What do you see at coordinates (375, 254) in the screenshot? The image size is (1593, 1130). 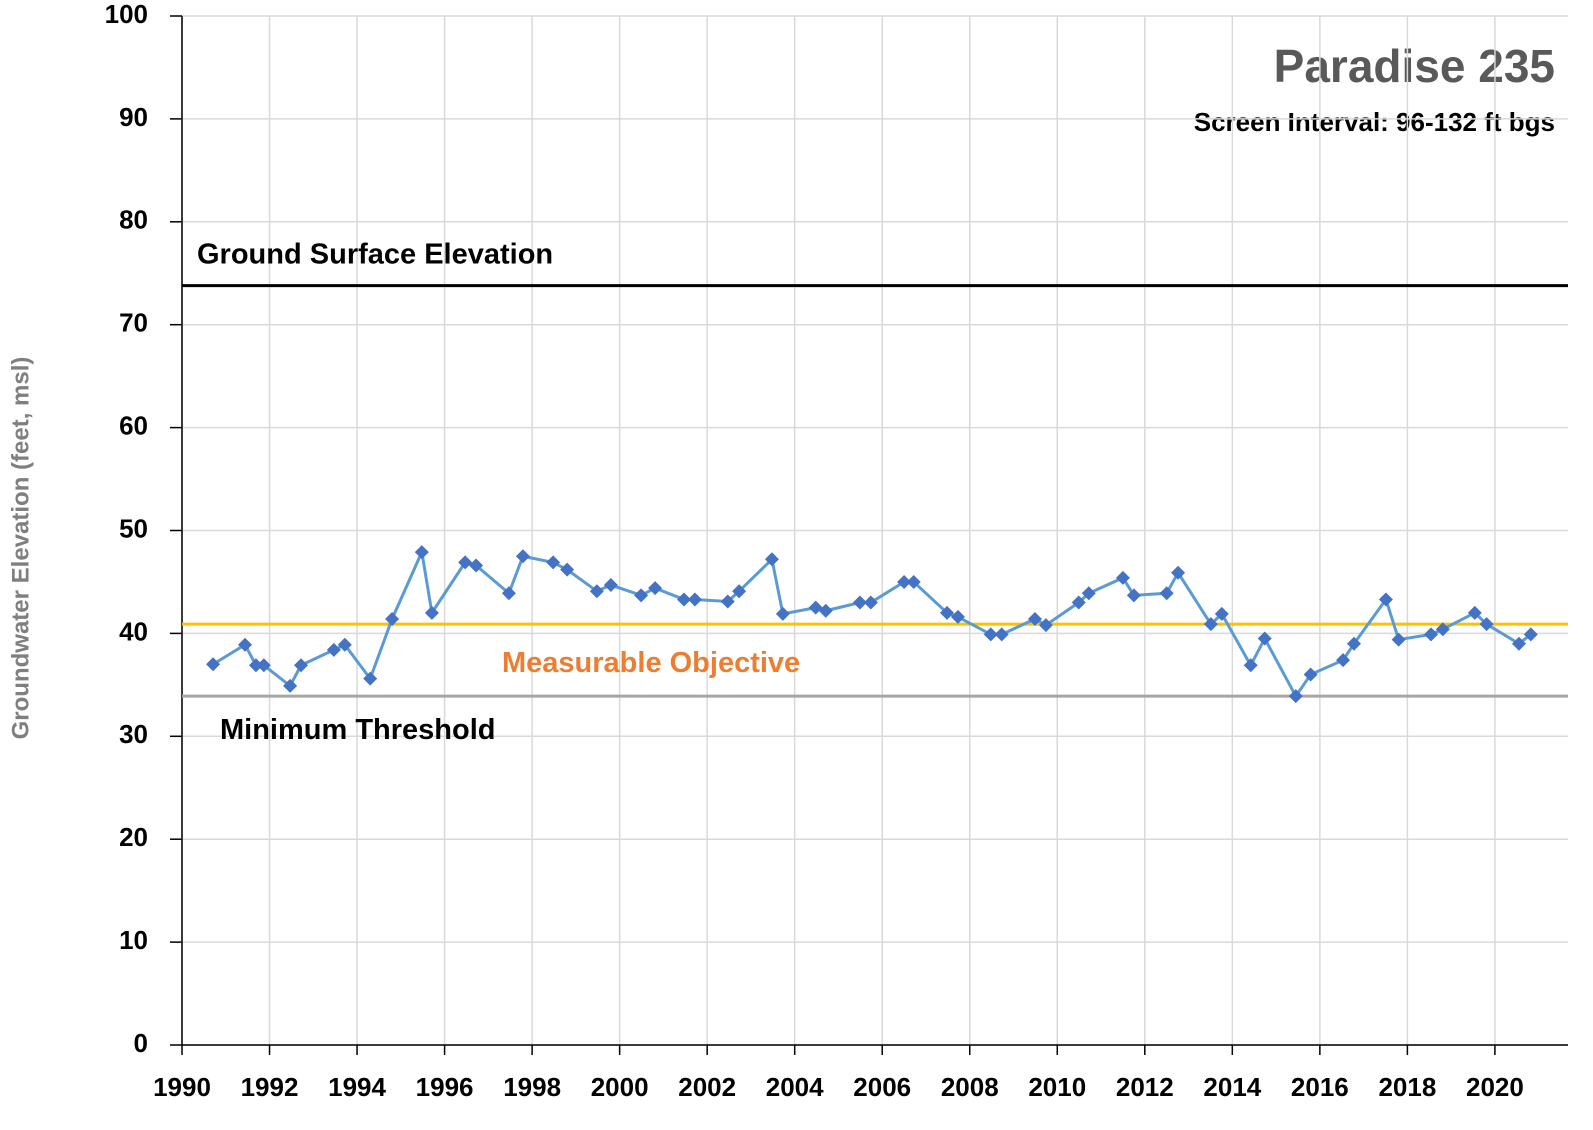 I see `reference-label: Ground Surface Elevation` at bounding box center [375, 254].